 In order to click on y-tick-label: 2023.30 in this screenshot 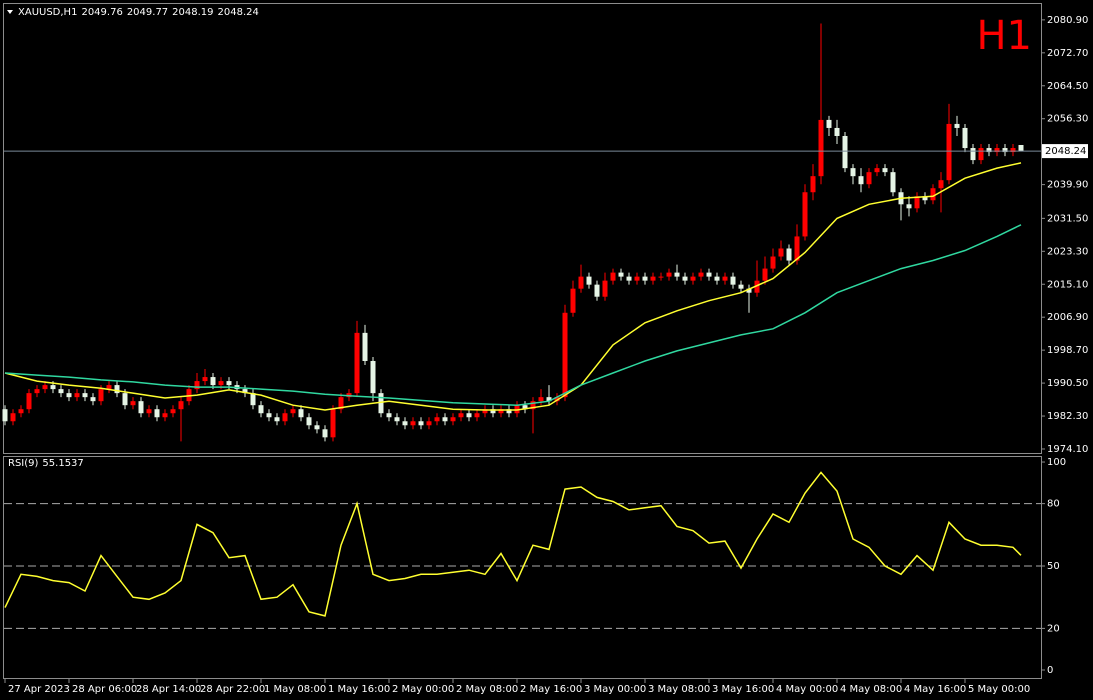, I will do `click(1067, 251)`.